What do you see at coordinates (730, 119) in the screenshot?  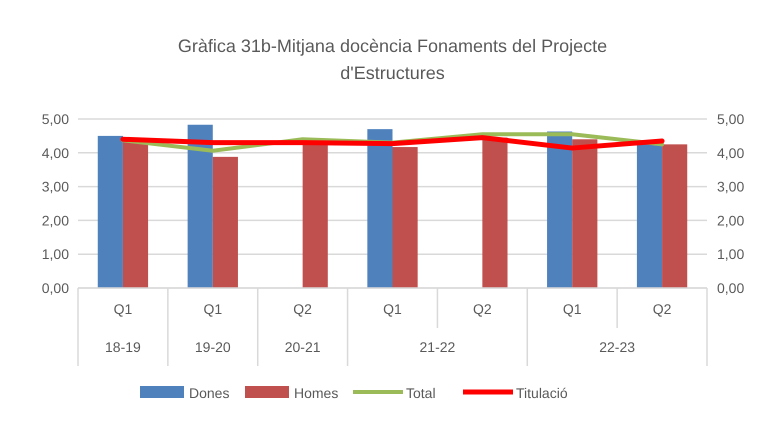 I see `y2-tick-label: 5,00` at bounding box center [730, 119].